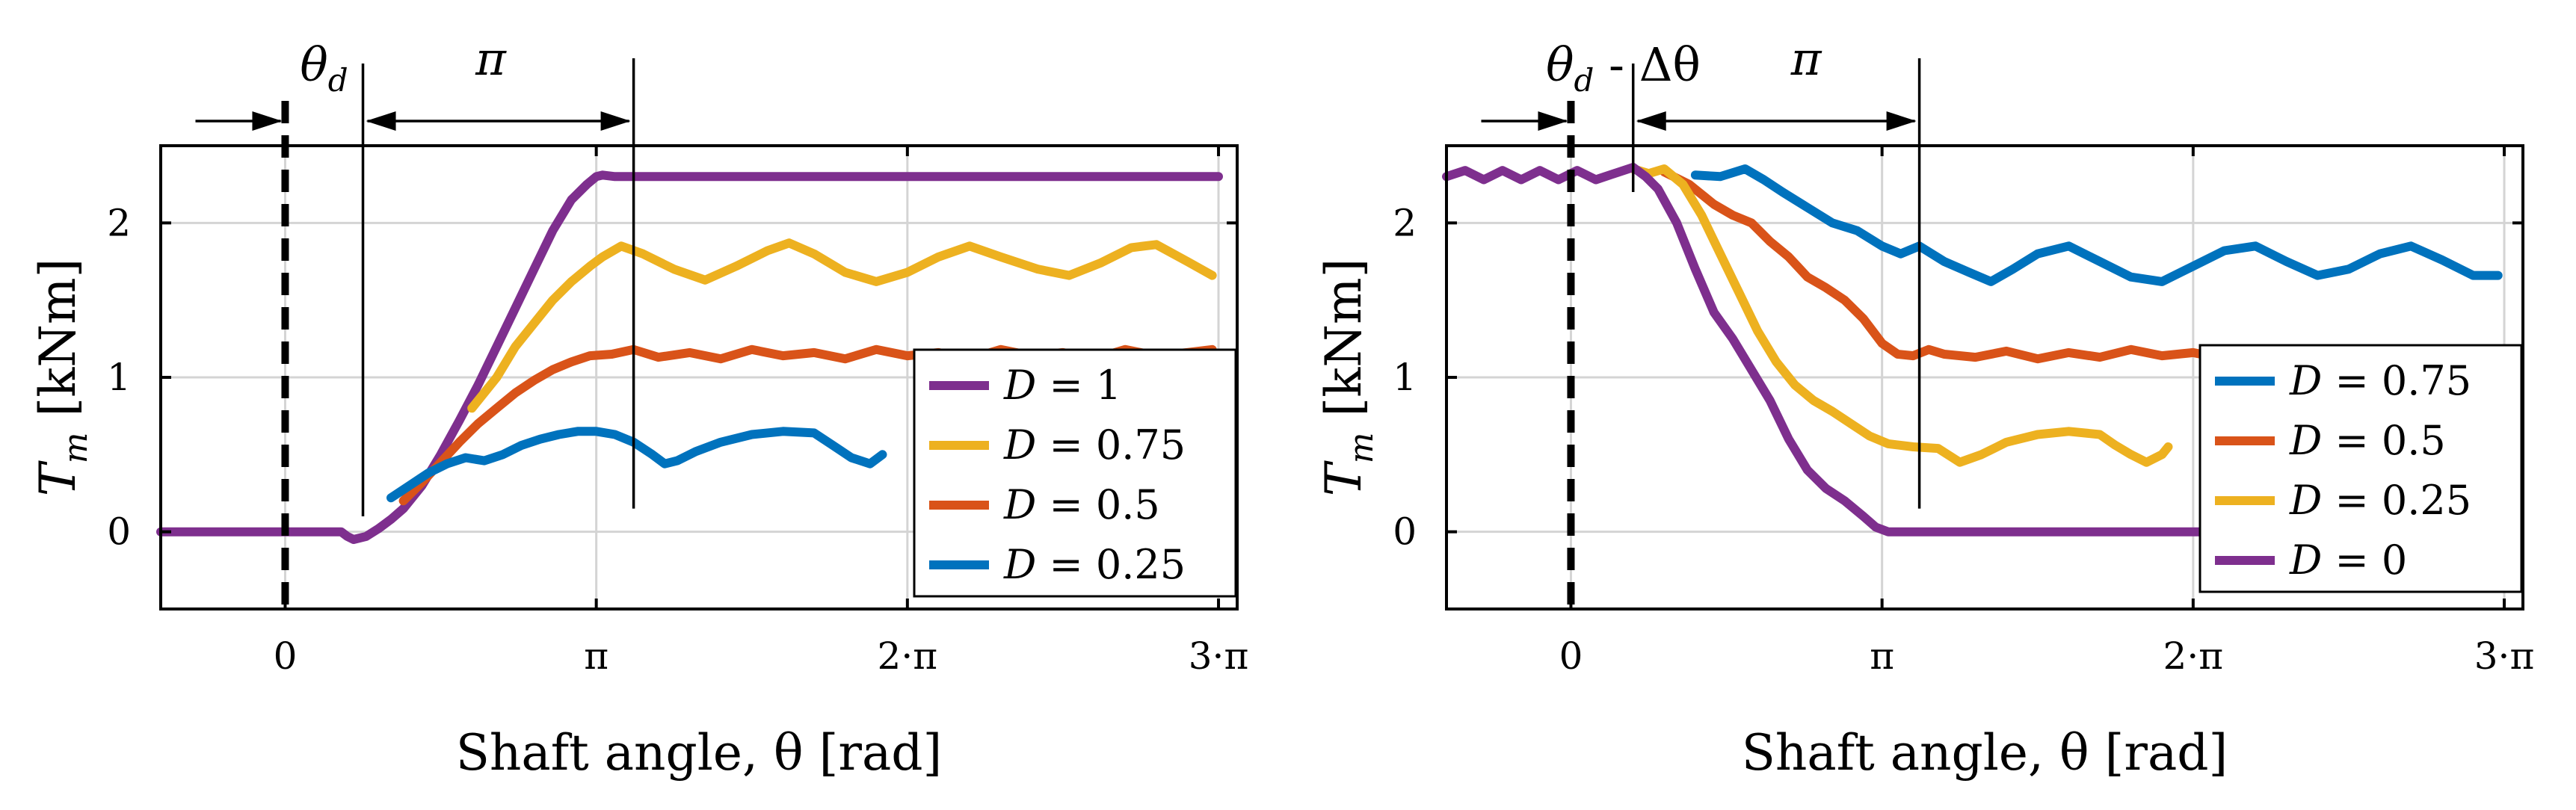 The height and width of the screenshot is (810, 2576). Describe the element at coordinates (1078, 385) in the screenshot. I see `legend-value: = 1` at that location.